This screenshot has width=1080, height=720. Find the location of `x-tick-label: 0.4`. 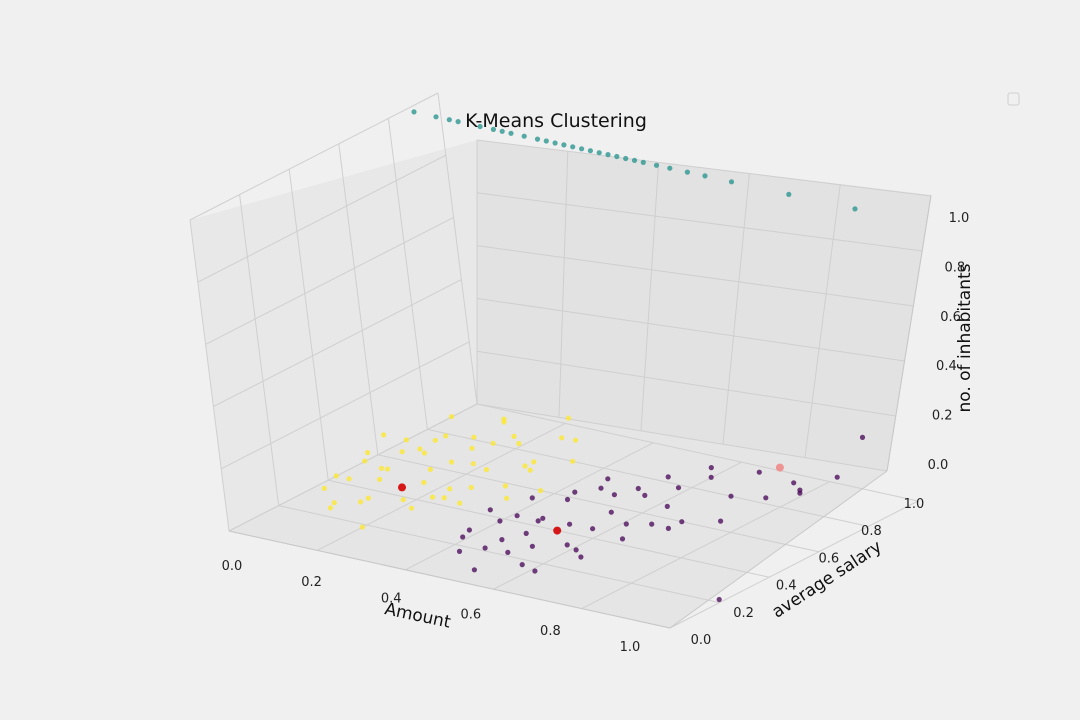

x-tick-label: 0.4 is located at coordinates (391, 598).